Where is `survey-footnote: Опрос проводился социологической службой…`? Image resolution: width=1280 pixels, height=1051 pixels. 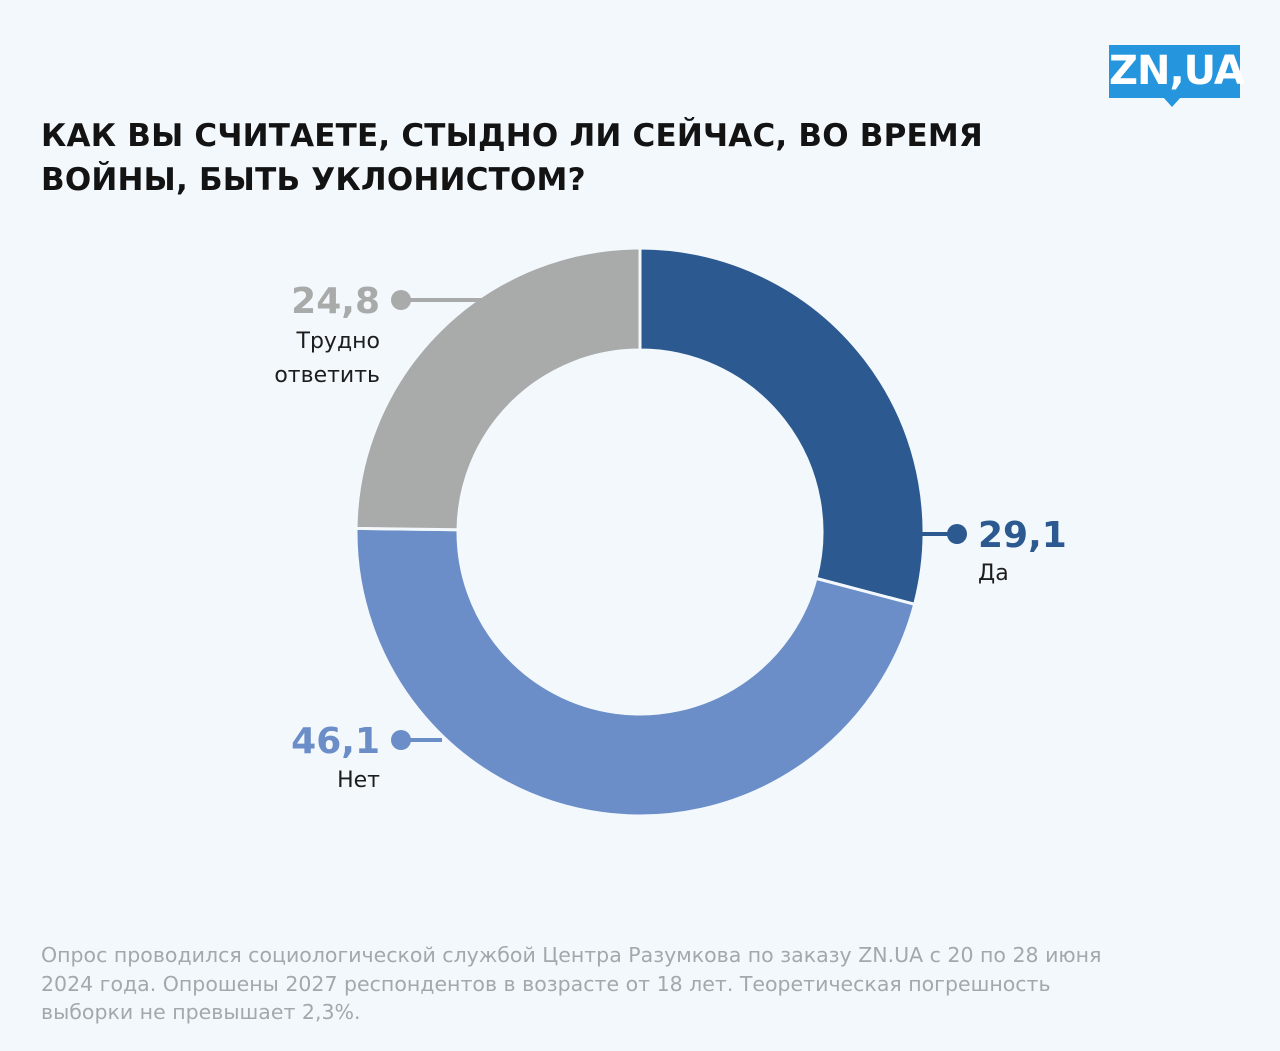
survey-footnote: Опрос проводился социологической службой… is located at coordinates (571, 983).